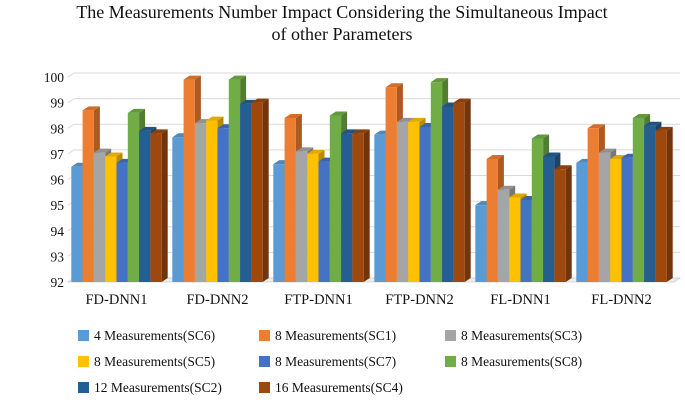 Image resolution: width=685 pixels, height=411 pixels. What do you see at coordinates (154, 335) in the screenshot?
I see `legend-label: 4 Measurements(SC6)` at bounding box center [154, 335].